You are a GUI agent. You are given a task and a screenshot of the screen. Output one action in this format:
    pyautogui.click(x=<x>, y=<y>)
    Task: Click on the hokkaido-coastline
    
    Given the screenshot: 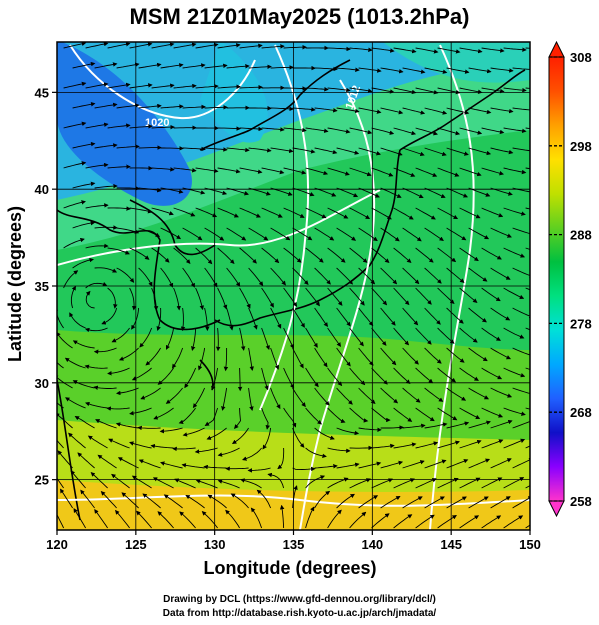 What is the action you would take?
    pyautogui.click(x=462, y=110)
    